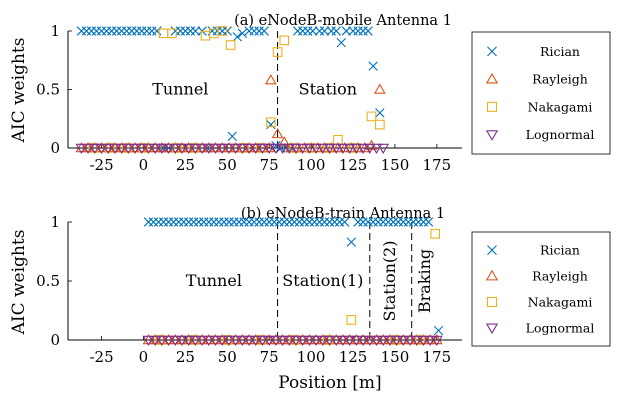  What do you see at coordinates (19, 283) in the screenshot?
I see `panel-b-ylabel: AIC weights` at bounding box center [19, 283].